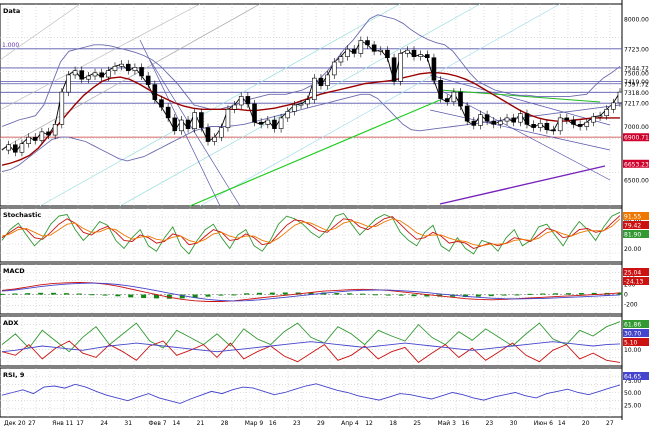 Image resolution: width=650 pixels, height=431 pixels. Describe the element at coordinates (636, 69) in the screenshot. I see `axis-tick-label: 7544.72` at that location.